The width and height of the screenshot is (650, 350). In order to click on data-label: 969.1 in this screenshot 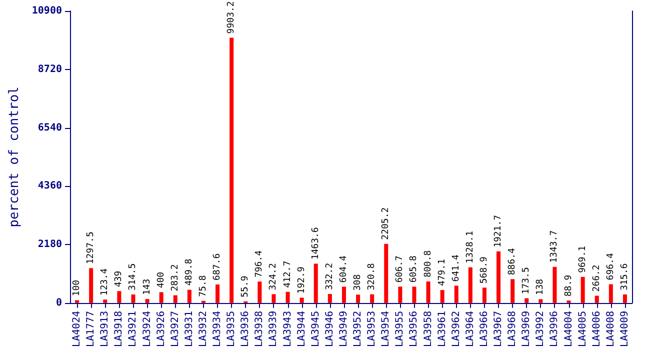, I will do `click(583, 259)`.